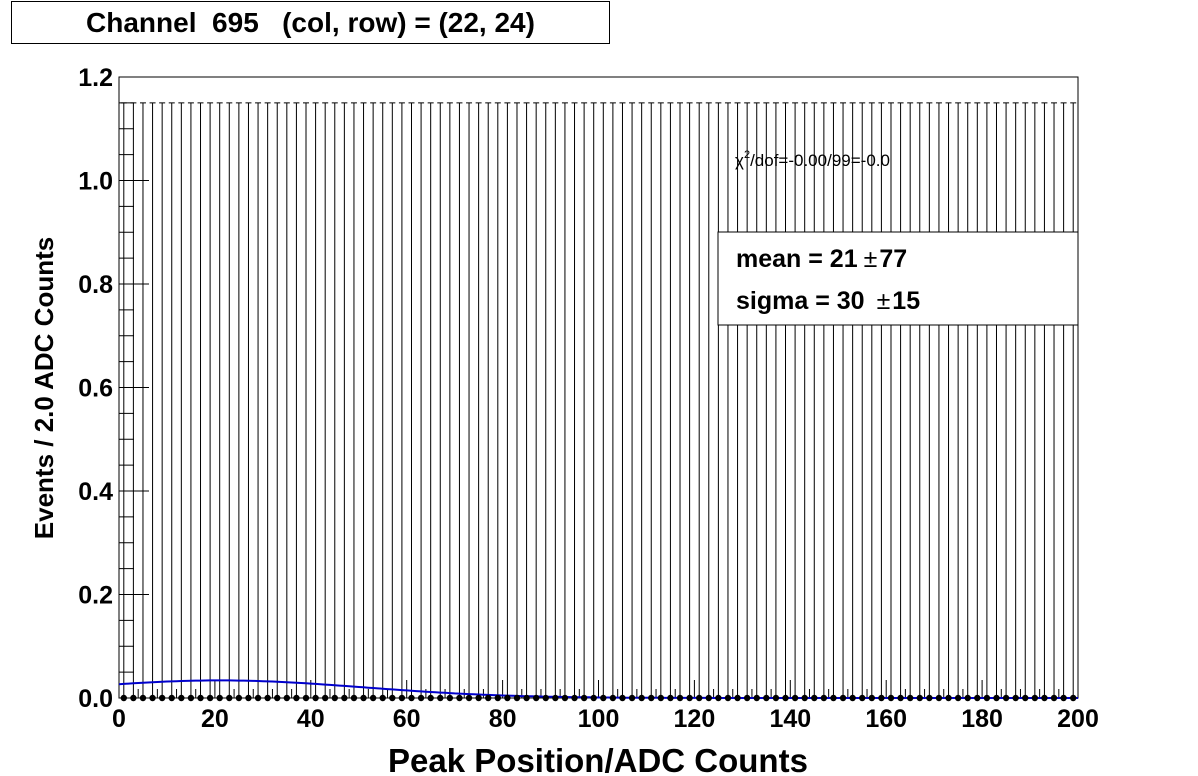 This screenshot has height=776, width=1198. Describe the element at coordinates (790, 719) in the screenshot. I see `x-tick-label: 140` at that location.